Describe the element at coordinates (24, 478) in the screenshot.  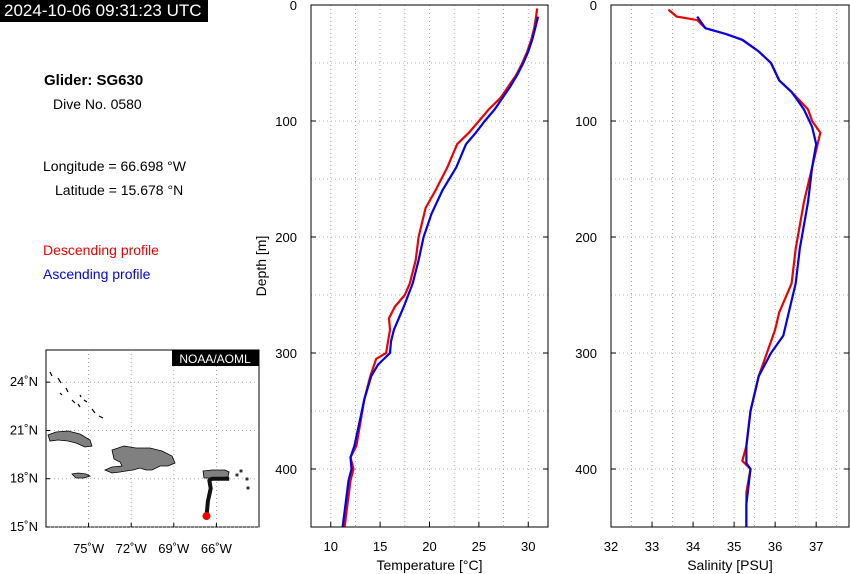
I see `map-y-tick-label: 18˚N` at that location.